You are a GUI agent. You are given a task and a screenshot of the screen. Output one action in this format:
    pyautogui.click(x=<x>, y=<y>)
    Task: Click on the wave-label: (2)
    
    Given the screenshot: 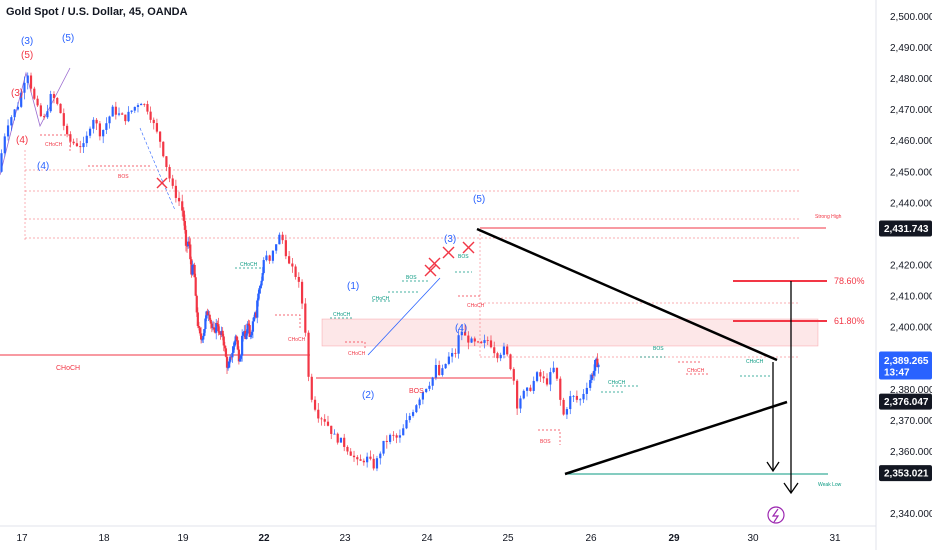 What is the action you would take?
    pyautogui.click(x=368, y=395)
    